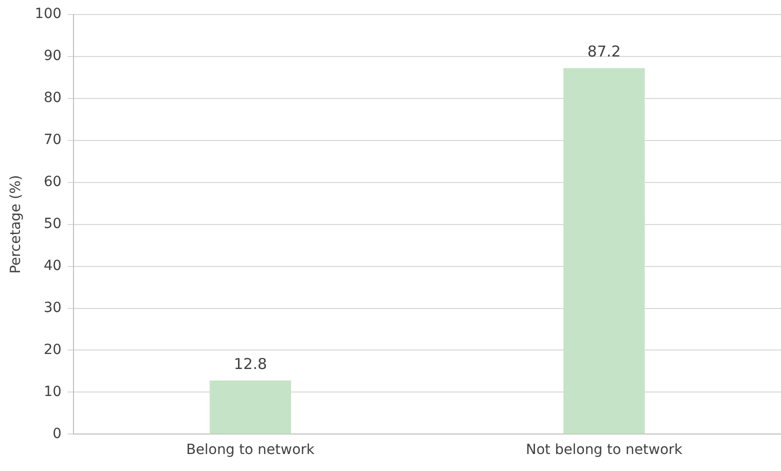  What do you see at coordinates (251, 363) in the screenshot?
I see `data-label: 12.8` at bounding box center [251, 363].